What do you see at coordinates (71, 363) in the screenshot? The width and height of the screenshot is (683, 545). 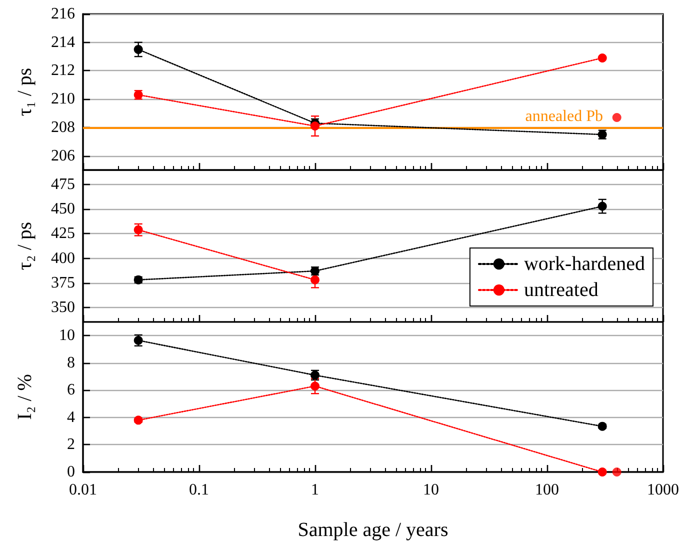 I see `y-tick-label: 8` at bounding box center [71, 363].